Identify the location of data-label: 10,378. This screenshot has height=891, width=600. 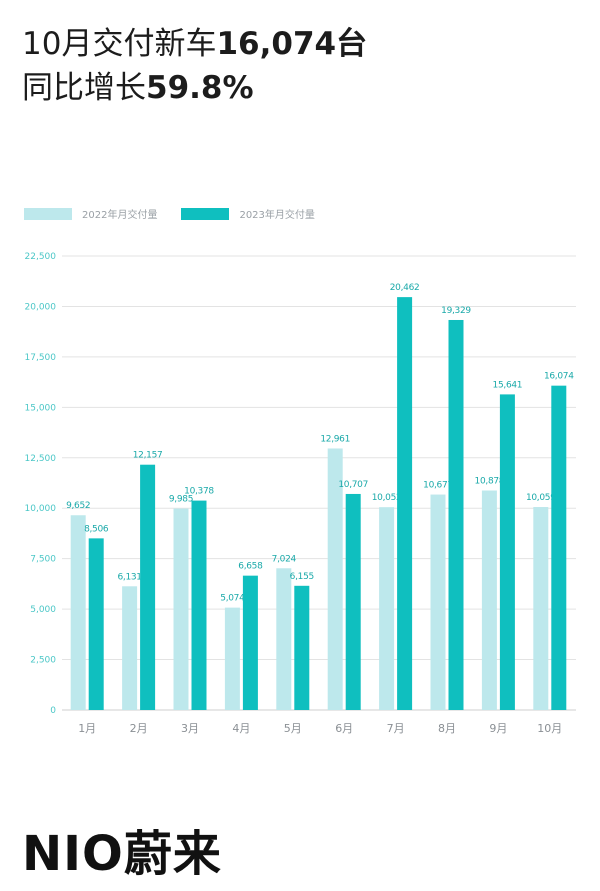
(199, 492).